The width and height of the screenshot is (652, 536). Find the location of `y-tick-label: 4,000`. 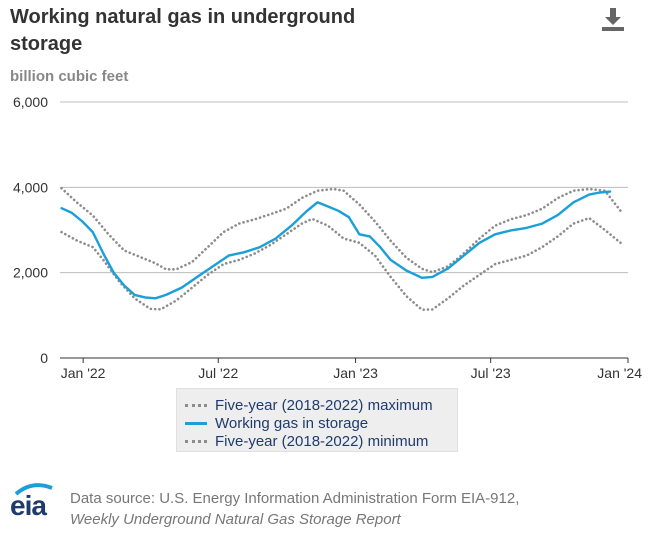

y-tick-label: 4,000 is located at coordinates (30, 187).